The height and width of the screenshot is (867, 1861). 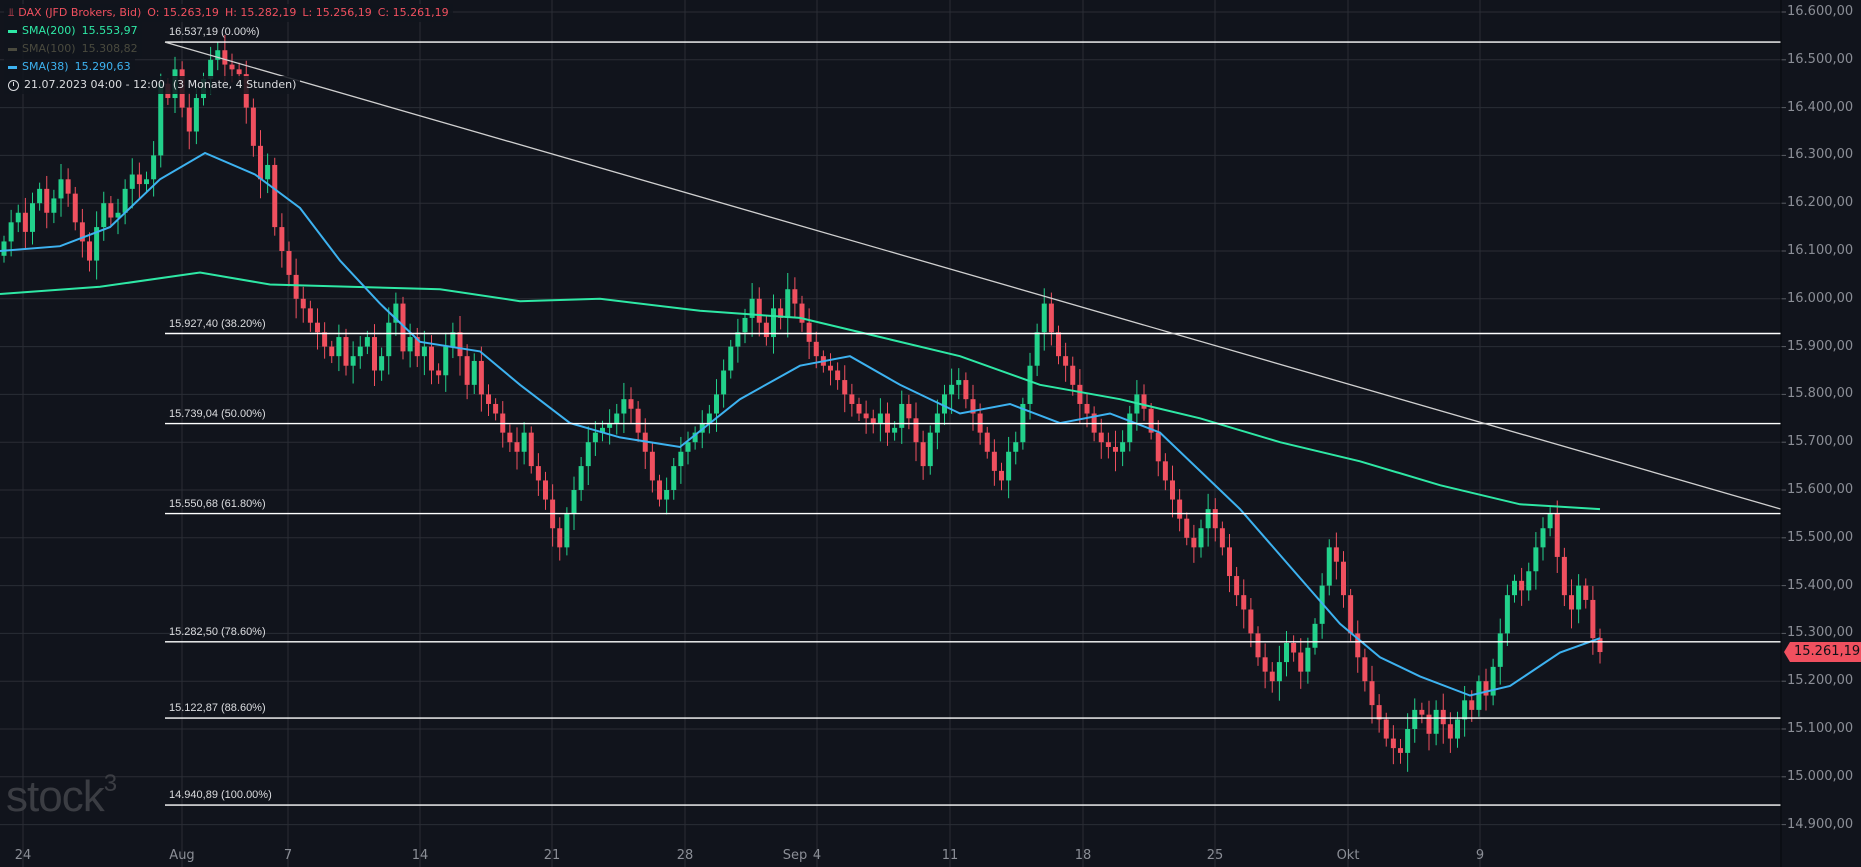 I want to click on time-axis-label: 21, so click(x=552, y=855).